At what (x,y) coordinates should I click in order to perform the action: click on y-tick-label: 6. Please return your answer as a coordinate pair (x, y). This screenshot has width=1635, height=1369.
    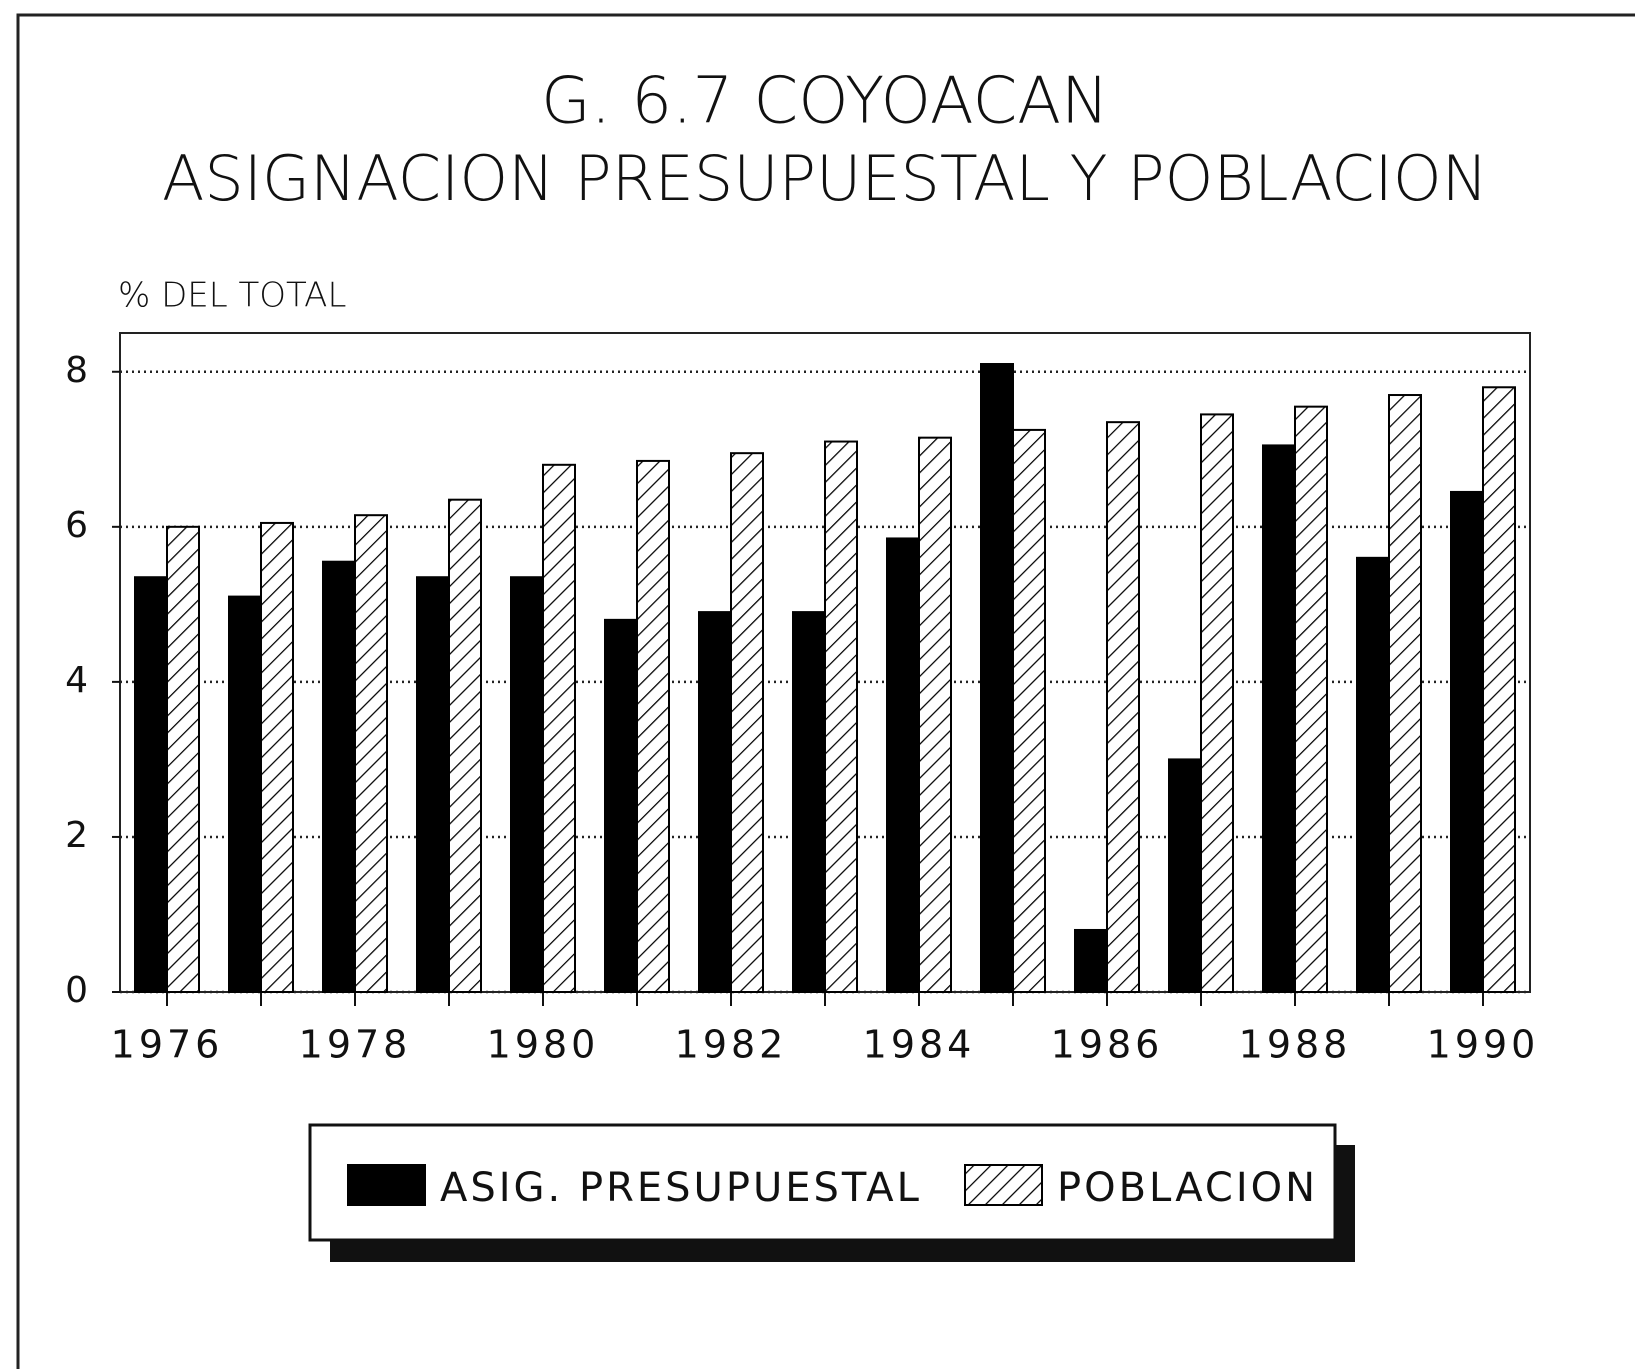
    Looking at the image, I should click on (76, 525).